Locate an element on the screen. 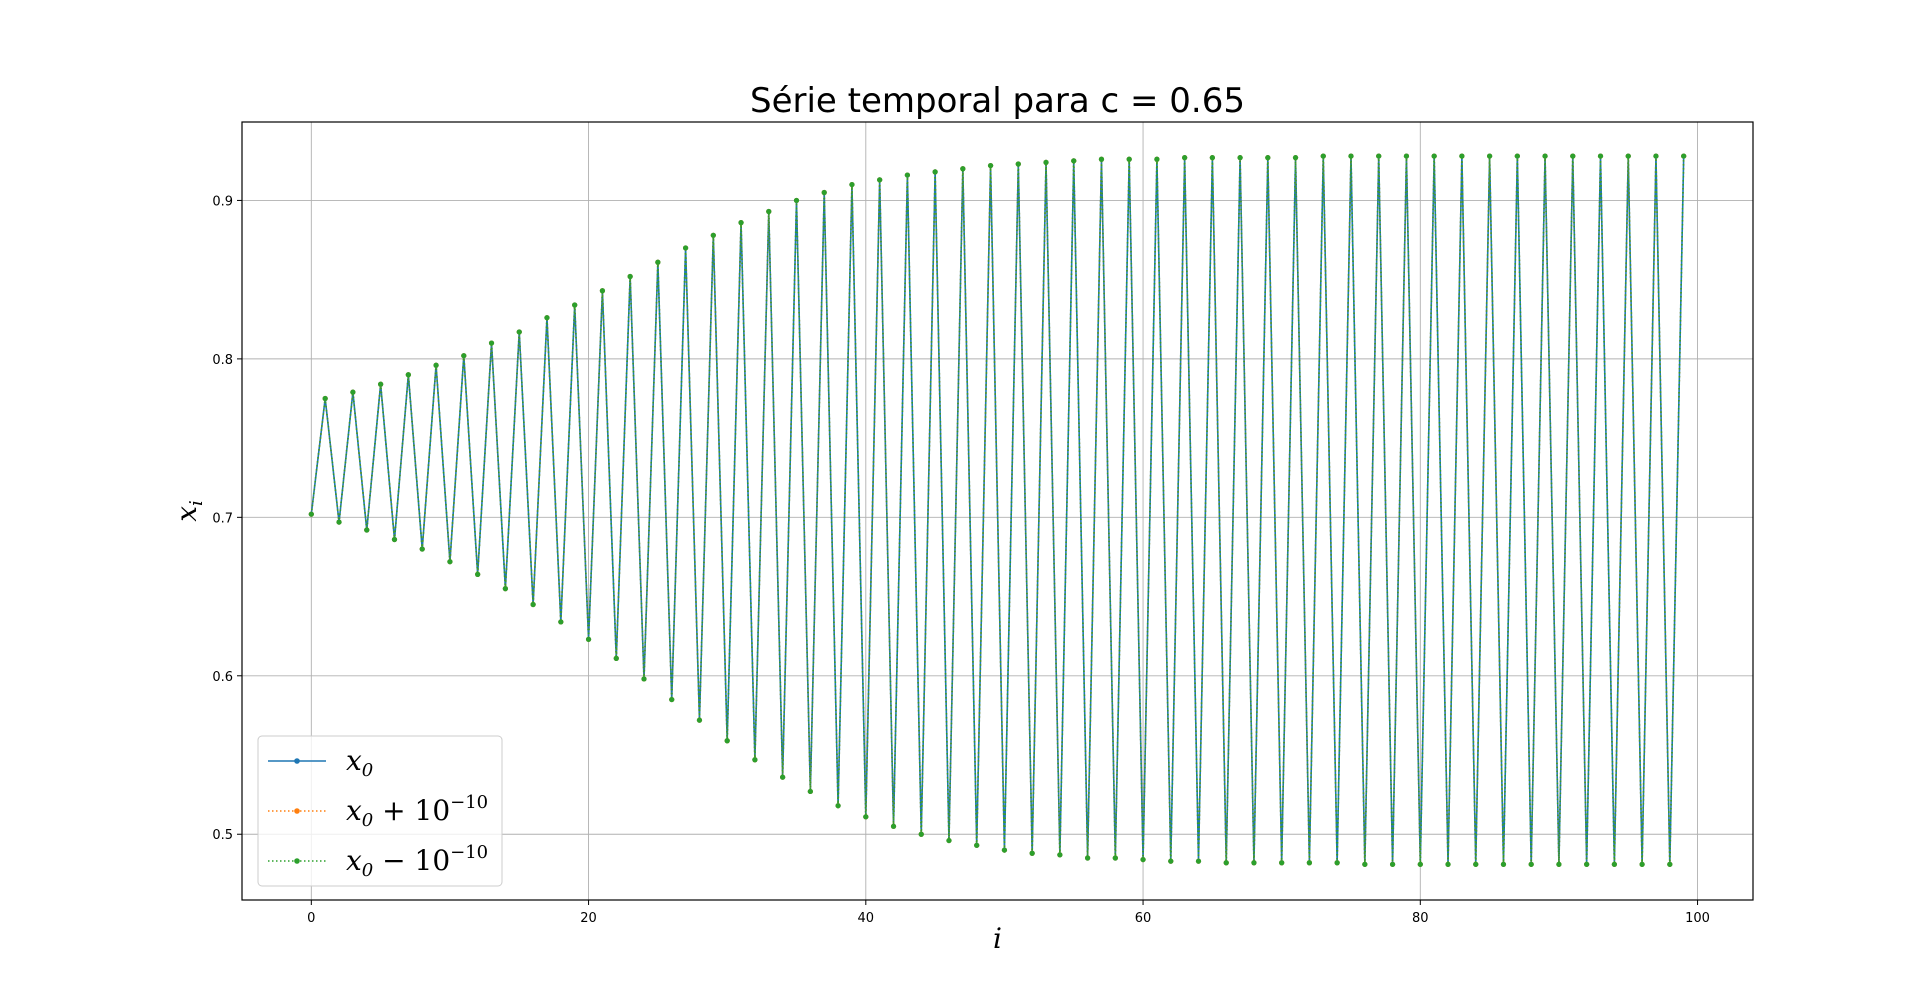 This screenshot has height=1000, width=1923. legend-entry-1: x0 + 10−10 is located at coordinates (378, 811).